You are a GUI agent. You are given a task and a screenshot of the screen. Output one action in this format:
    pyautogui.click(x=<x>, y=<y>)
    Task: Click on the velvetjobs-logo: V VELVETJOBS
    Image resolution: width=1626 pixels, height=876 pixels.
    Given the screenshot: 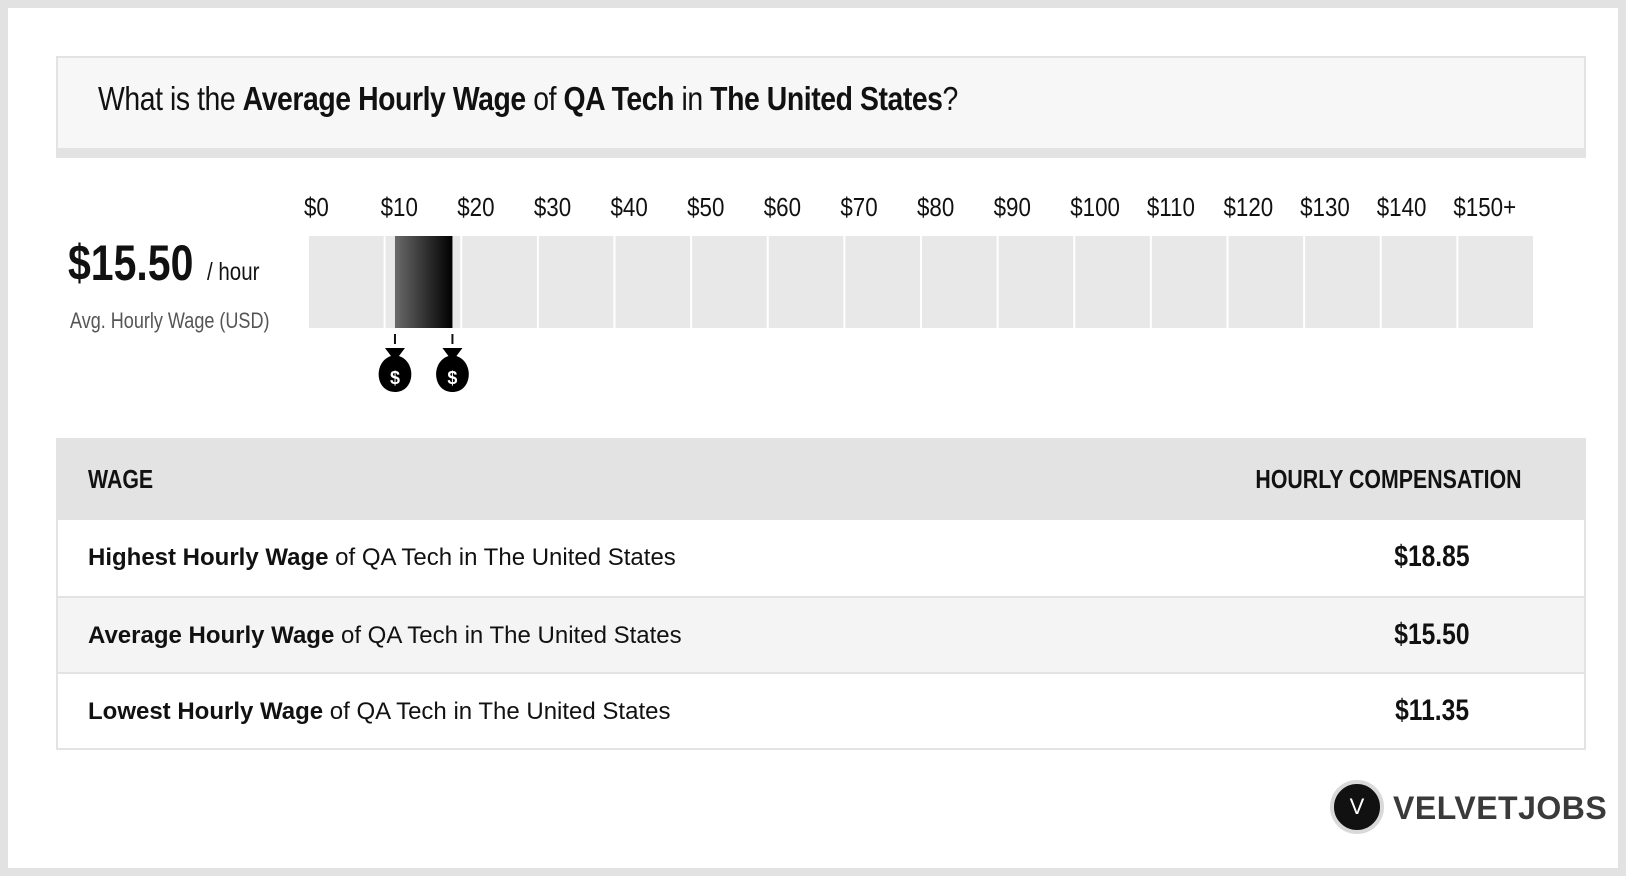 What is the action you would take?
    pyautogui.click(x=1468, y=808)
    